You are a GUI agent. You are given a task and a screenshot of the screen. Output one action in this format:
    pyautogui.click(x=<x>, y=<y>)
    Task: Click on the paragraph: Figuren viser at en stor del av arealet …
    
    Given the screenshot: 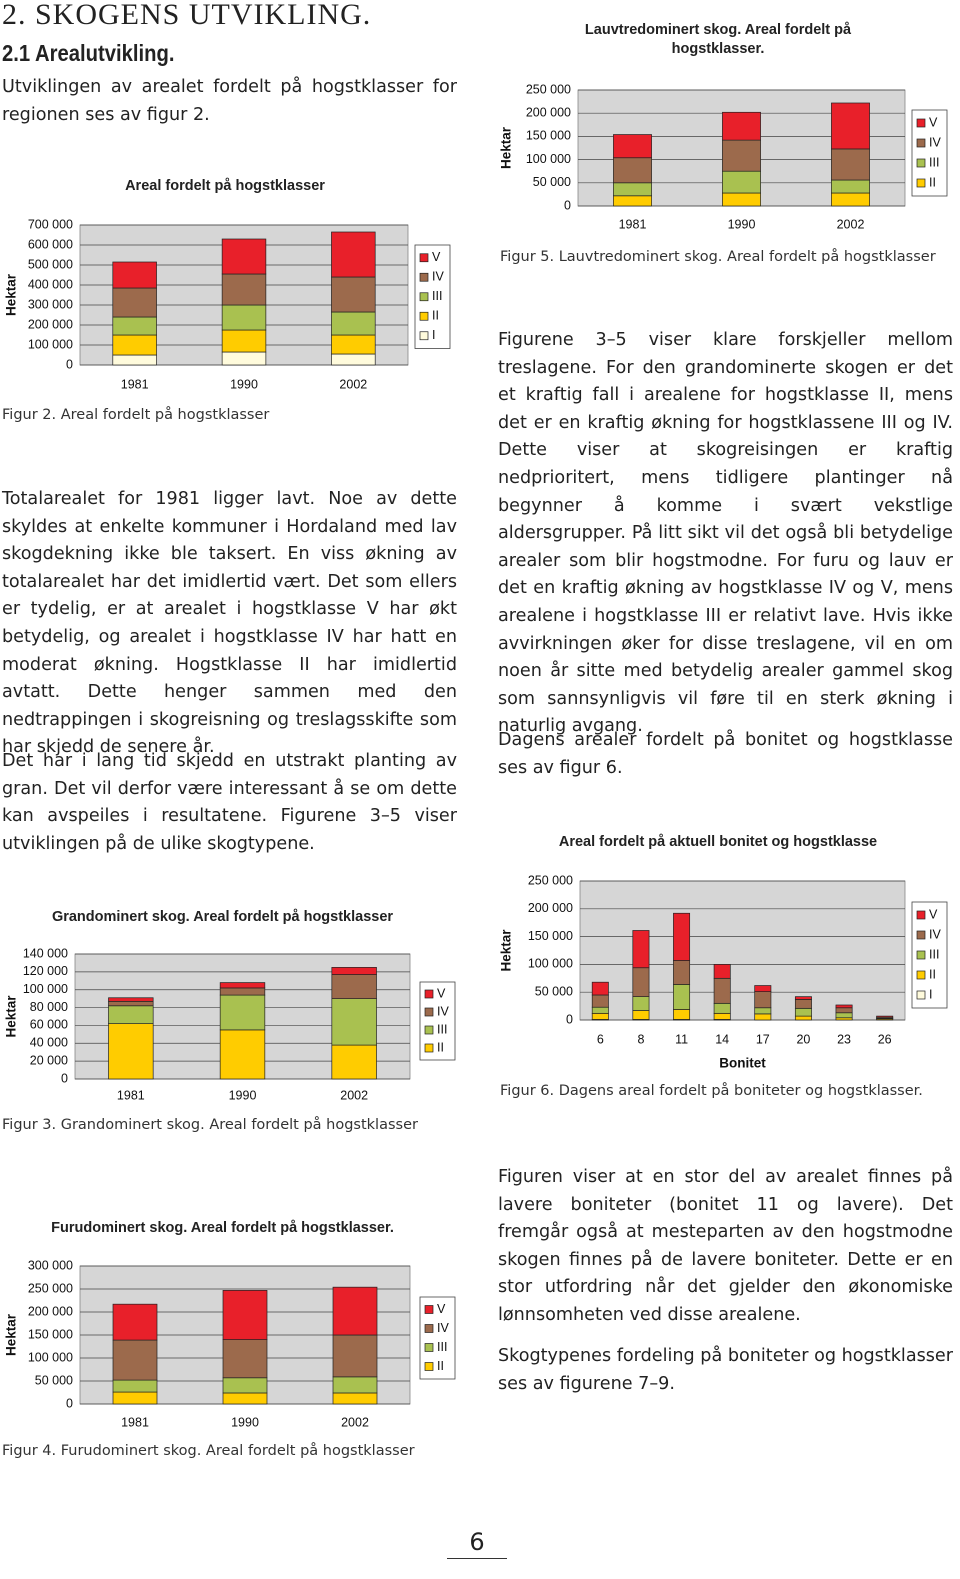 What is the action you would take?
    pyautogui.click(x=725, y=1246)
    